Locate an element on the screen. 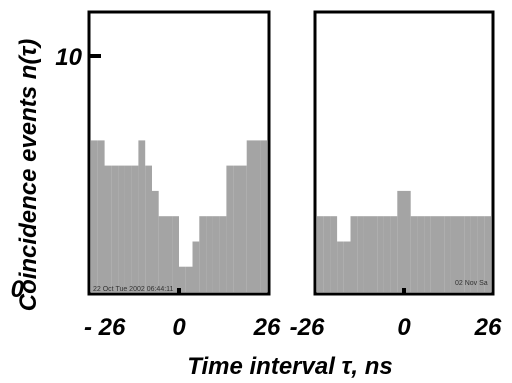 Image resolution: width=512 pixels, height=383 pixels. right-timestamp: 02 Nov Sa is located at coordinates (471, 283).